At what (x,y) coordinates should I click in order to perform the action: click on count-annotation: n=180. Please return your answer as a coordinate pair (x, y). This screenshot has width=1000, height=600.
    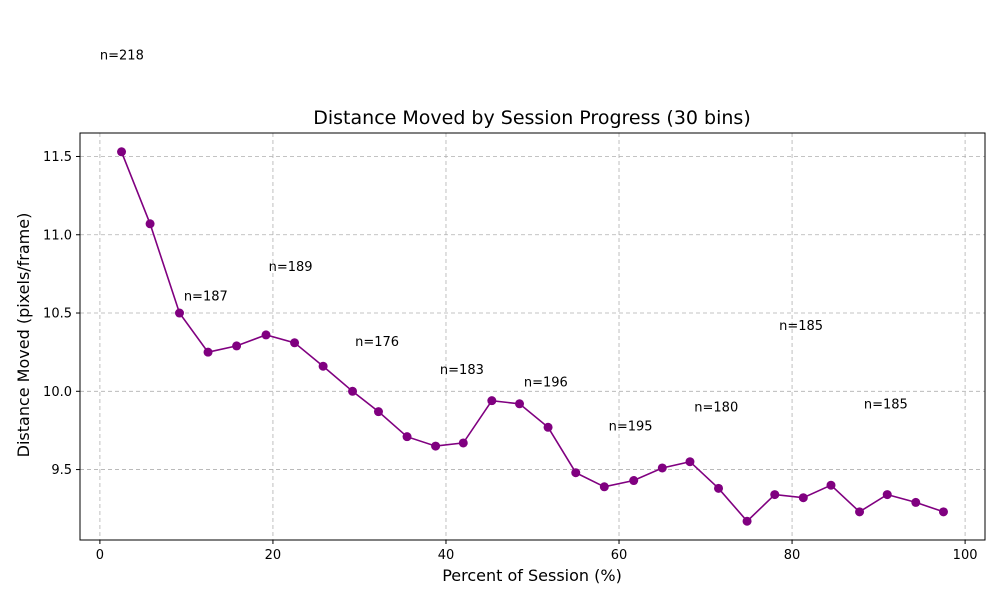
    Looking at the image, I should click on (716, 408).